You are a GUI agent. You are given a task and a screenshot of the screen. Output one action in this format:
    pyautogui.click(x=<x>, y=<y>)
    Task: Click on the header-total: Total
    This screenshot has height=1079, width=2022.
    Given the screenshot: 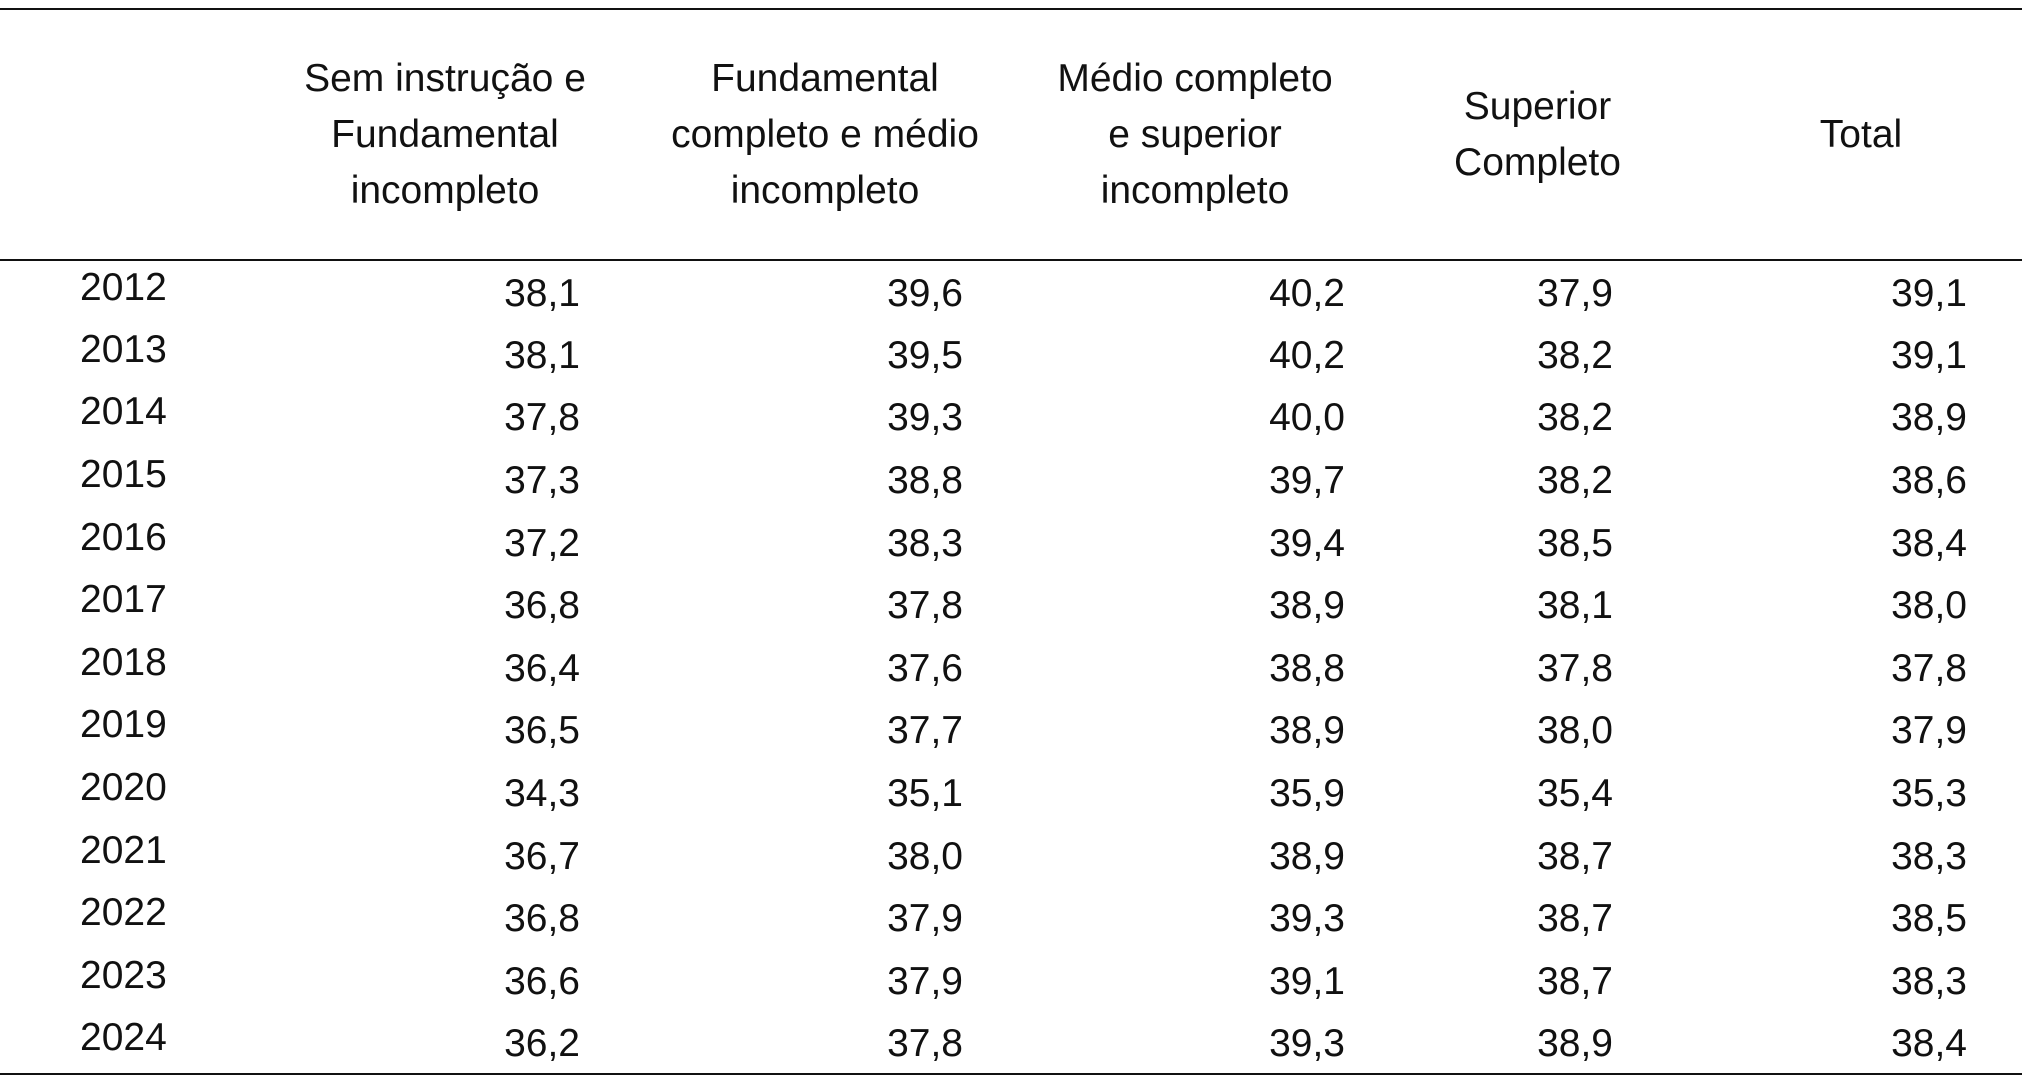 What is the action you would take?
    pyautogui.click(x=1861, y=134)
    